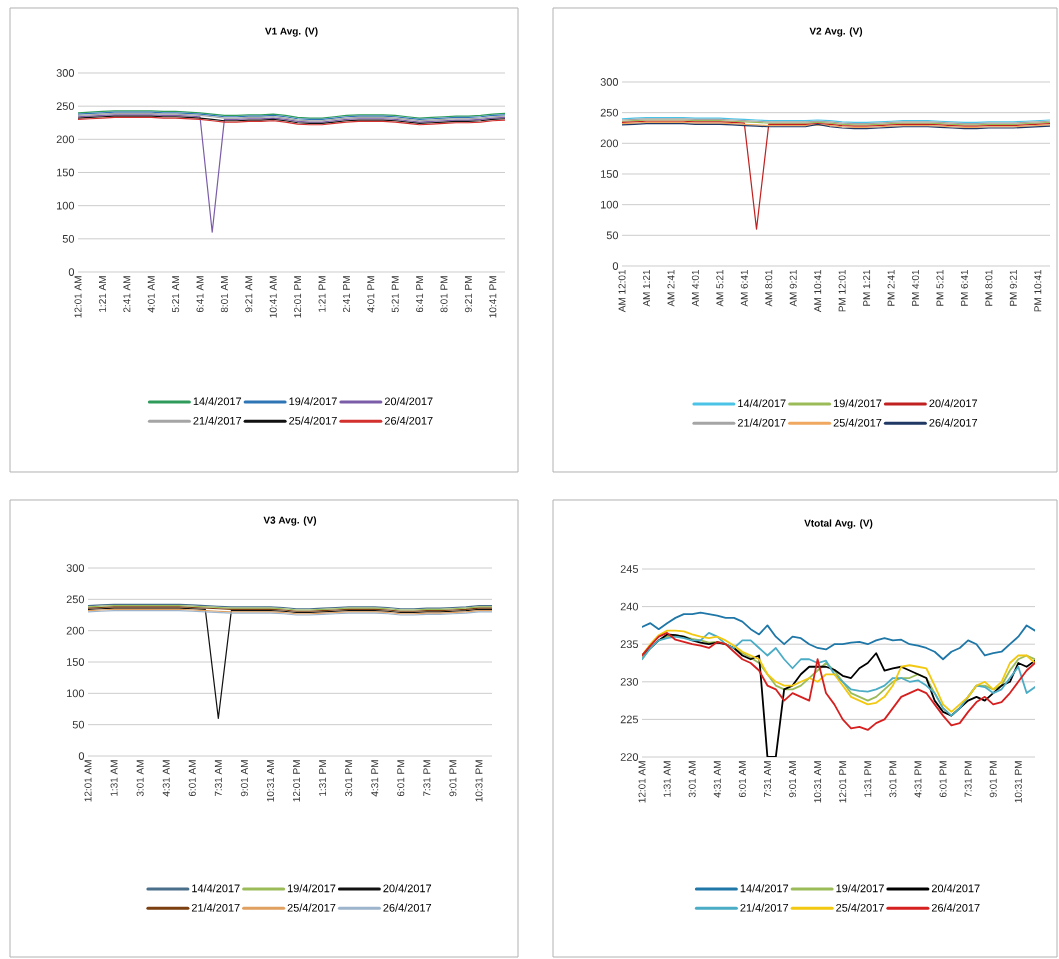  What do you see at coordinates (629, 606) in the screenshot?
I see `y-tick-label: 240` at bounding box center [629, 606].